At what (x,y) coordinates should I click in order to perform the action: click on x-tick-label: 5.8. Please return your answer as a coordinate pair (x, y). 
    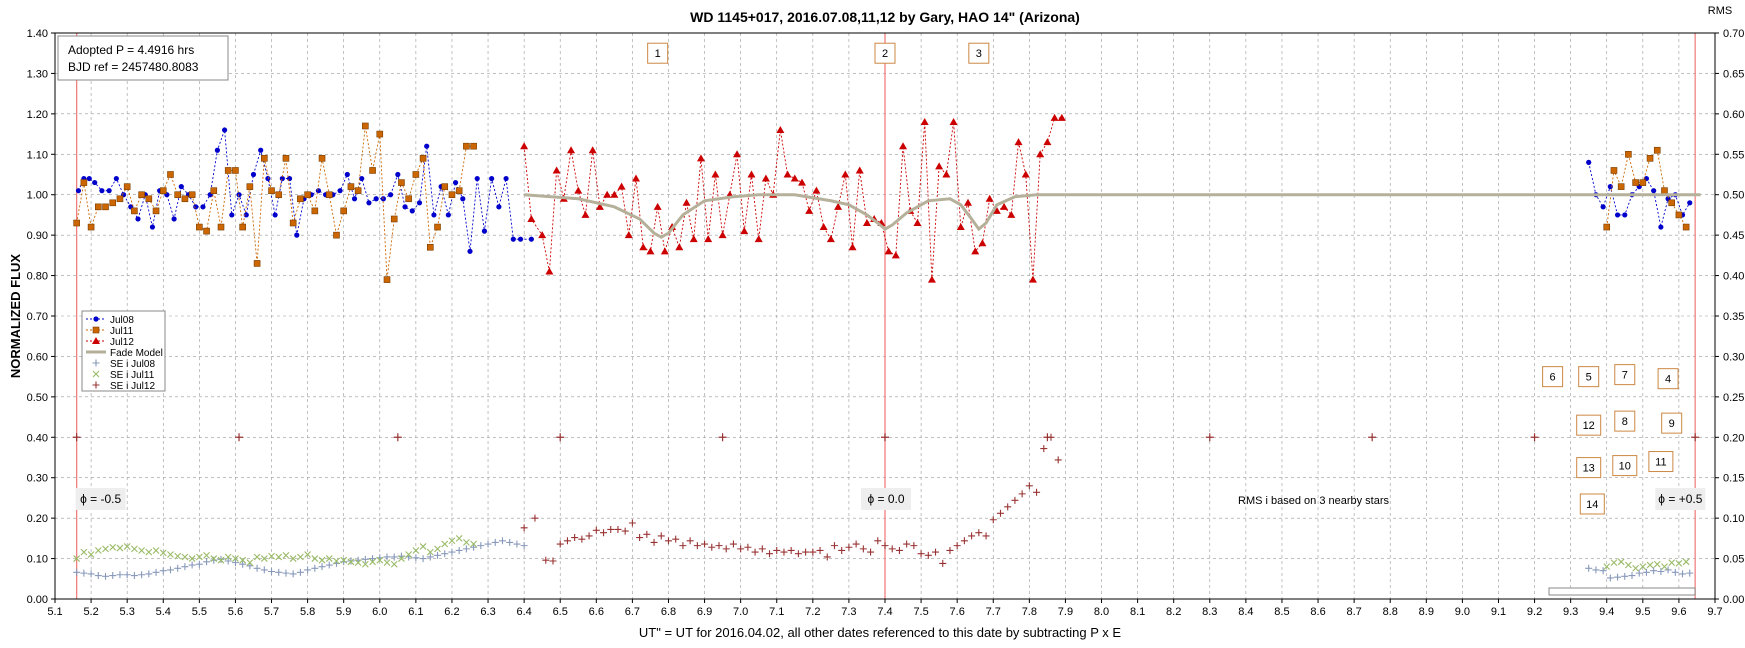
    Looking at the image, I should click on (307, 612).